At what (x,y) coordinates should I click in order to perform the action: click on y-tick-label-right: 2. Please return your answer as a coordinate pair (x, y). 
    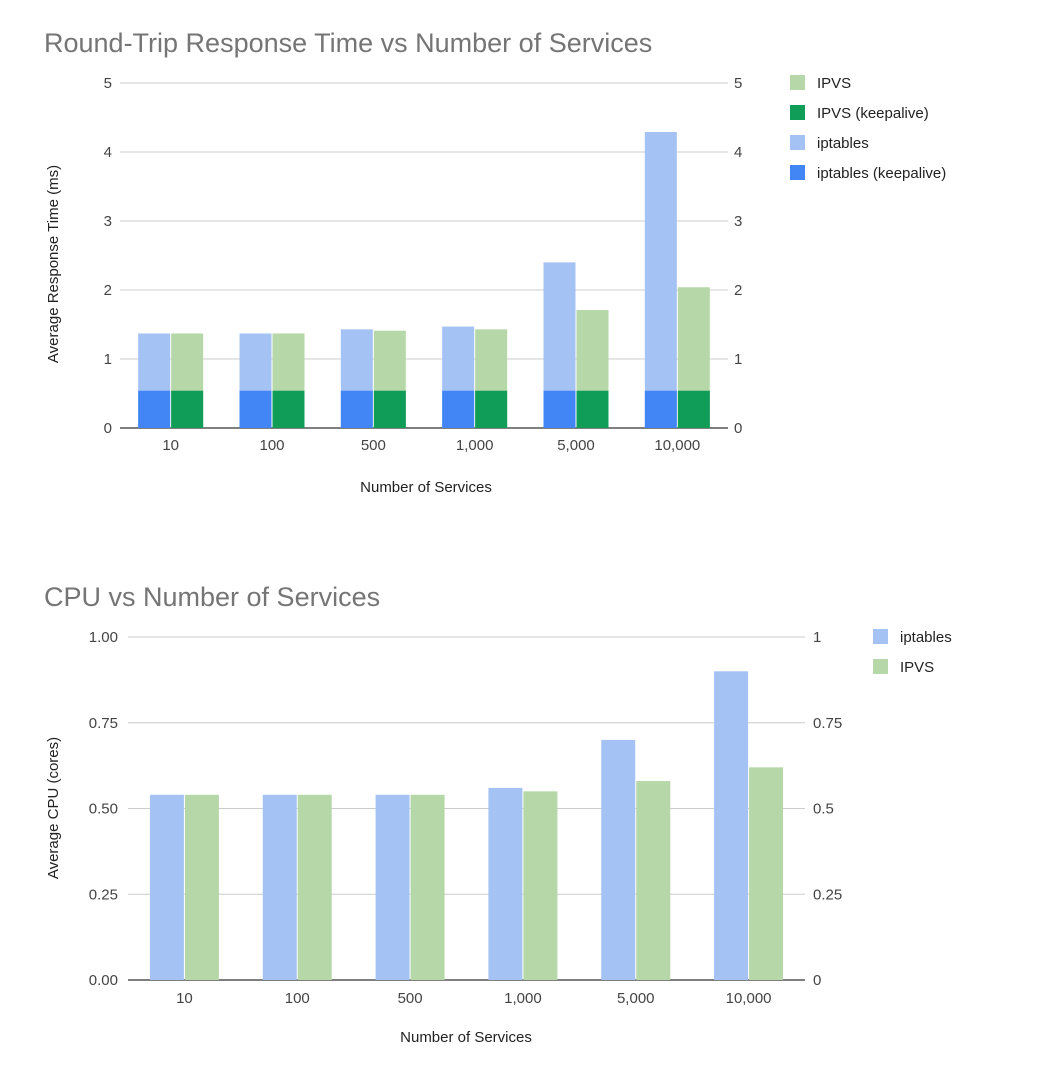
    Looking at the image, I should click on (738, 290).